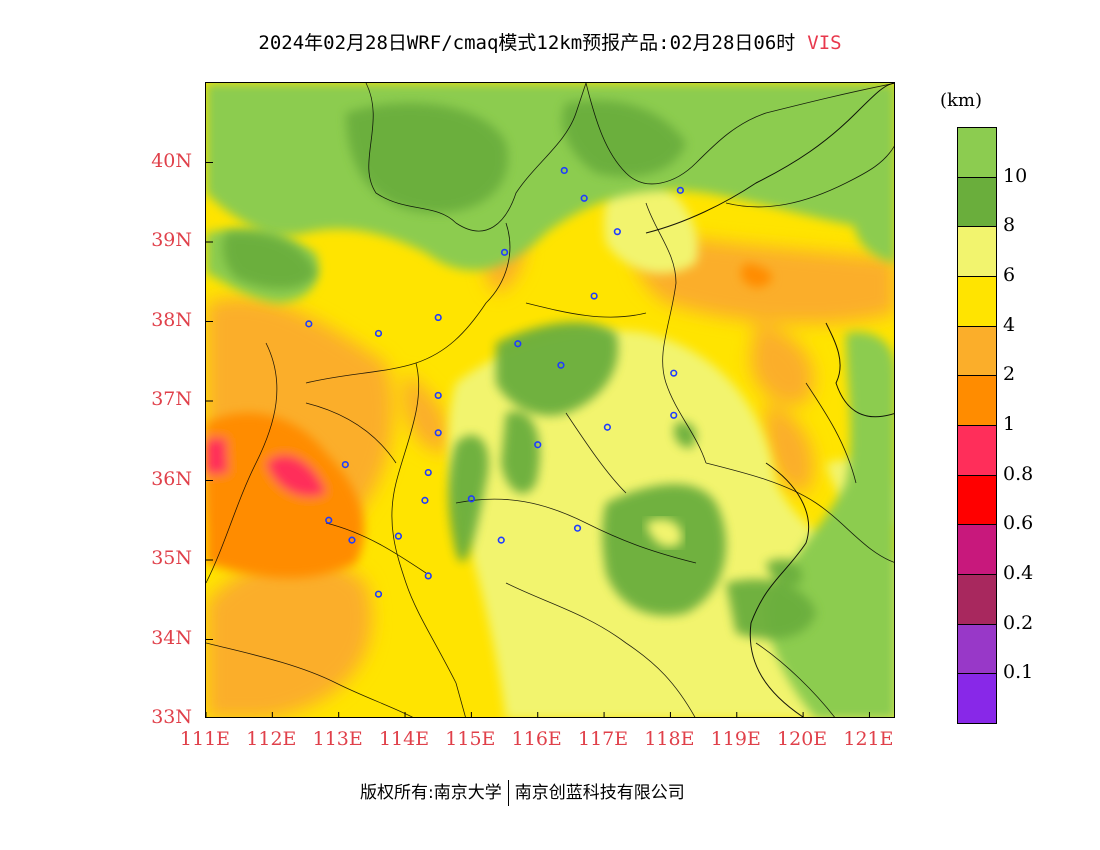 The width and height of the screenshot is (1100, 850). I want to click on lat-tick-label: 40N, so click(171, 160).